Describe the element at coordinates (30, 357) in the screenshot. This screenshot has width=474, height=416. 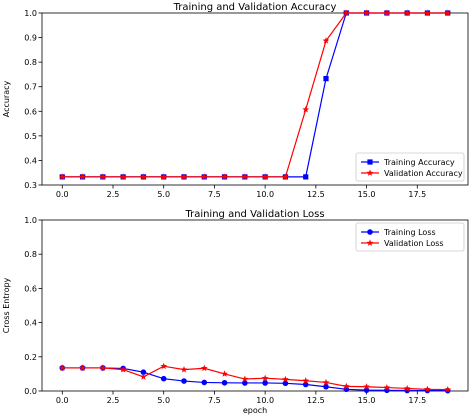
I see `y-tick-label: 0.2` at that location.